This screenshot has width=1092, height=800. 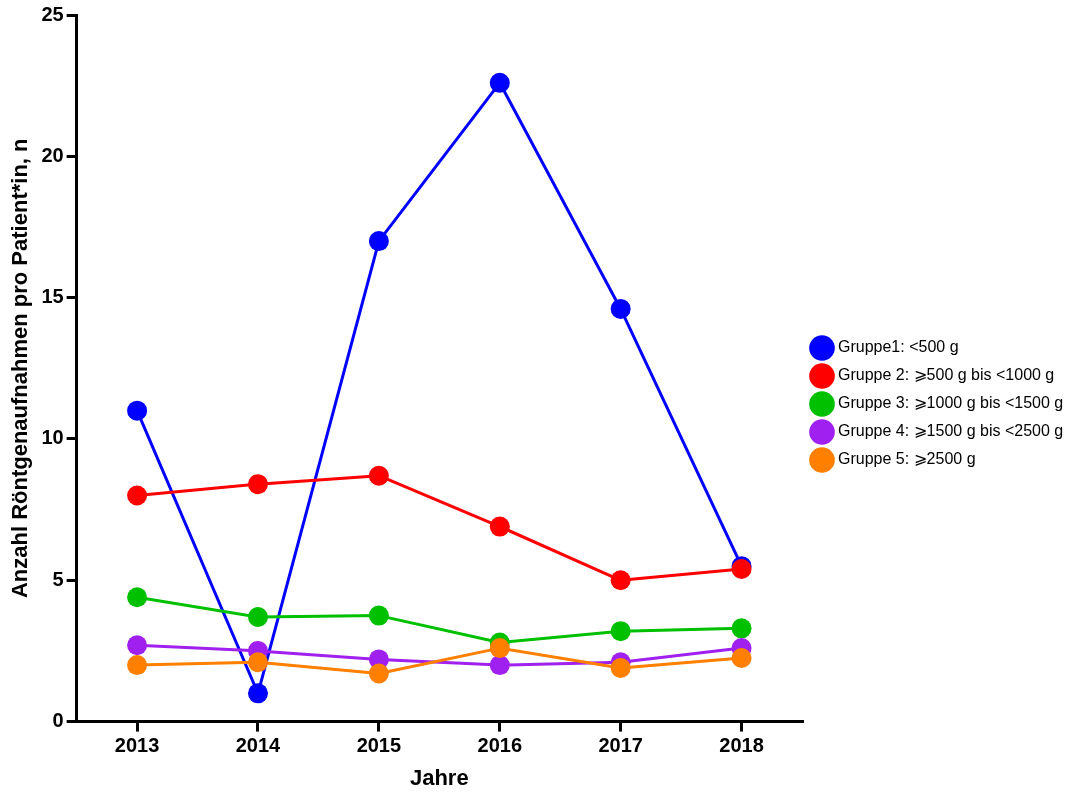 I want to click on y-axis-title: Anzahl Röntgenaufnahmen pro Patient*in, n, so click(x=20, y=368).